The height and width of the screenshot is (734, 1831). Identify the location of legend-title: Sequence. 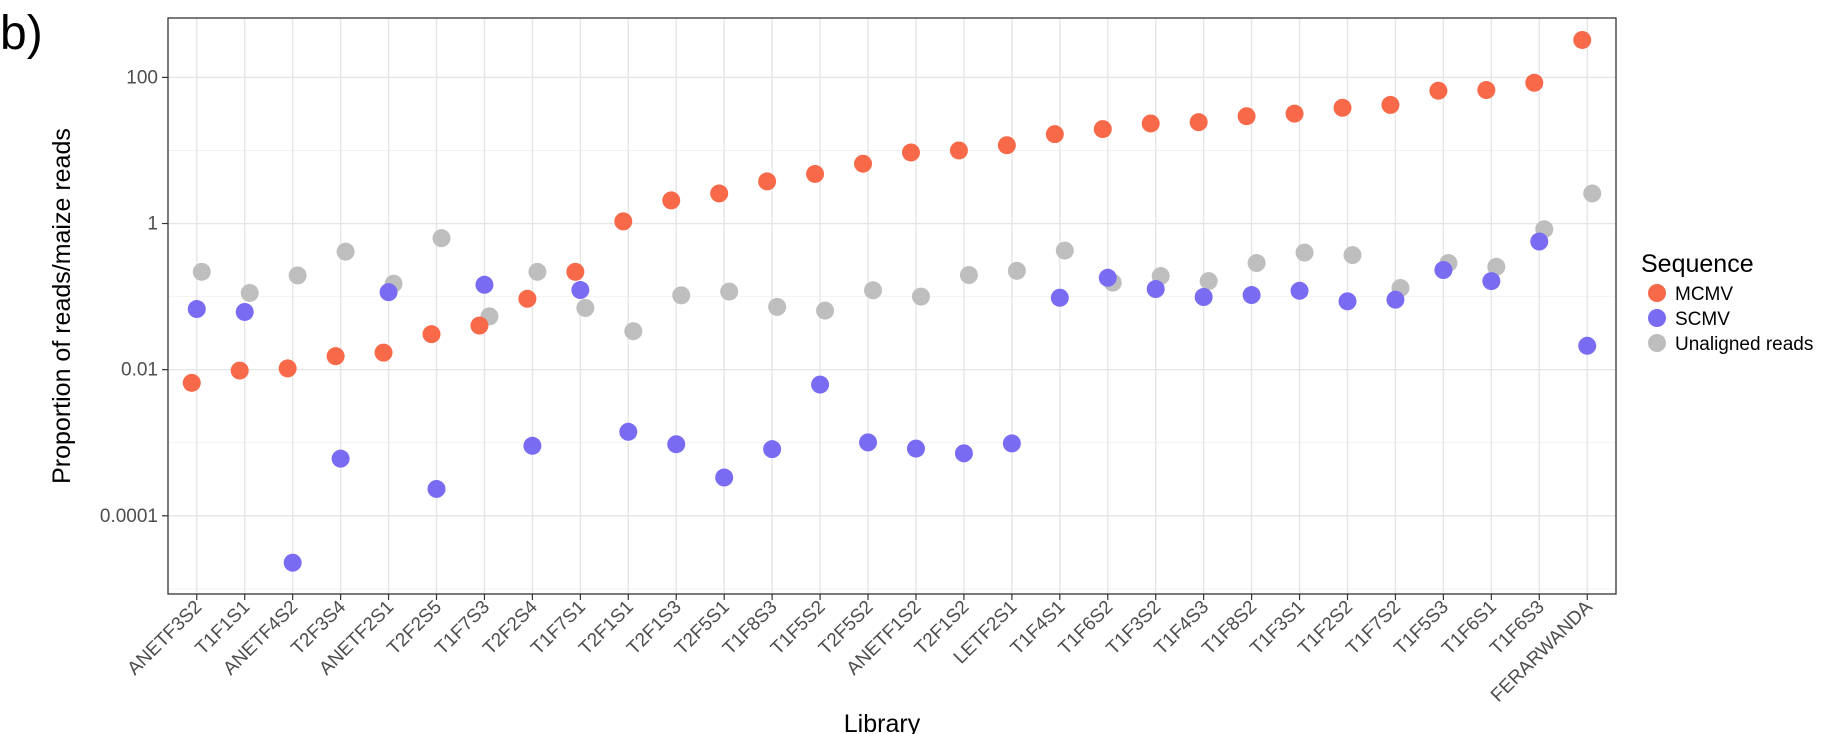
(1697, 264).